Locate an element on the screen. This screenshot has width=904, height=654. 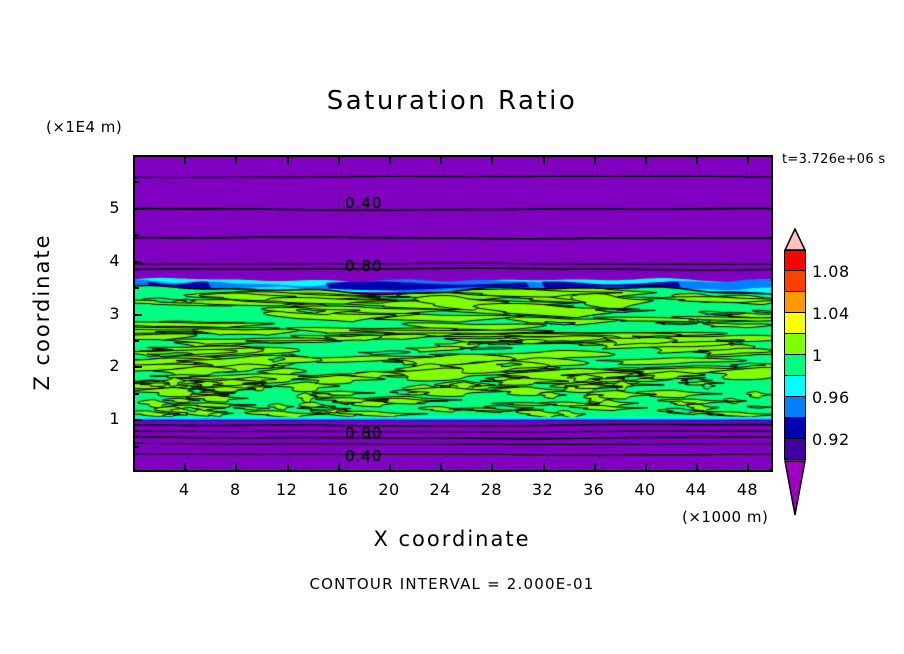
time-annotation: t=3.726e+06 s is located at coordinates (834, 159).